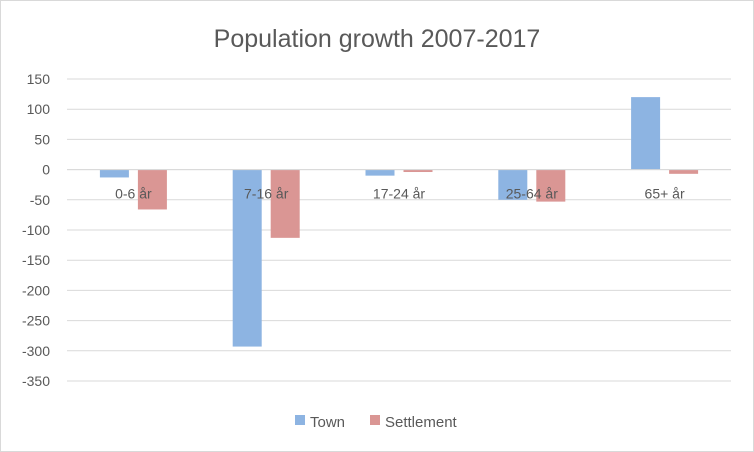  What do you see at coordinates (377, 39) in the screenshot?
I see `chart-title: Population growth 2007-2017` at bounding box center [377, 39].